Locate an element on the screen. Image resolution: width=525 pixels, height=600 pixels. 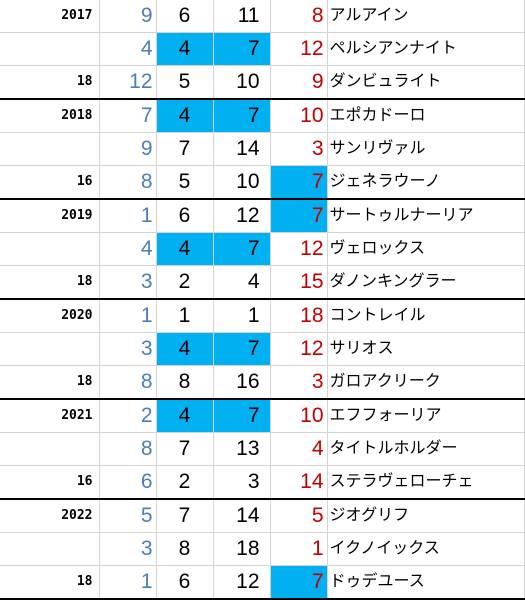
horse-number-cell: 16 is located at coordinates (242, 382).